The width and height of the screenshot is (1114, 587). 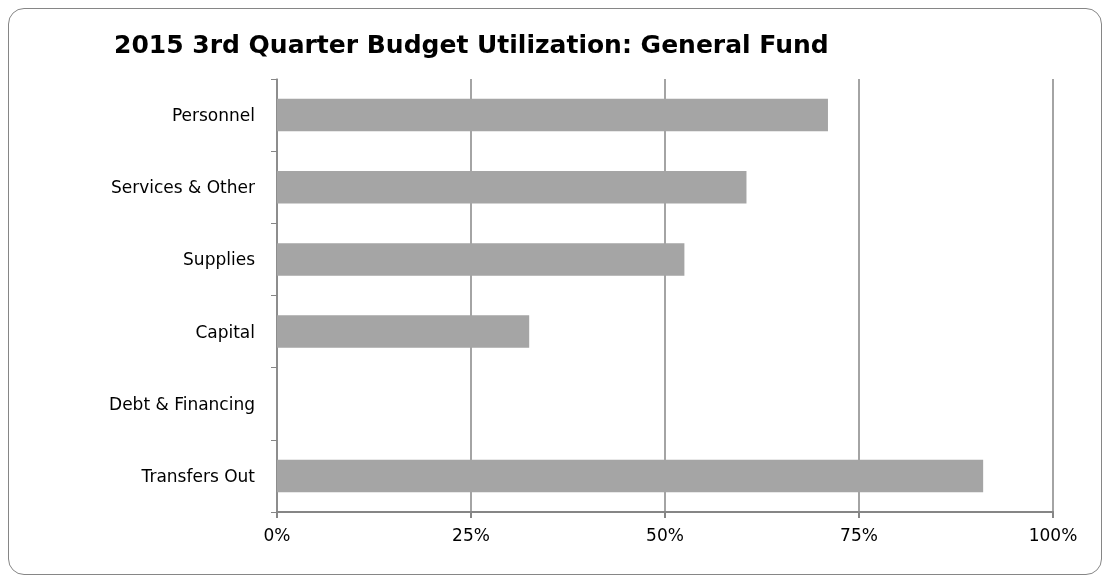 What do you see at coordinates (471, 44) in the screenshot?
I see `chart-title: 2015 3rd Quarter Budget Utilization: General Fund` at bounding box center [471, 44].